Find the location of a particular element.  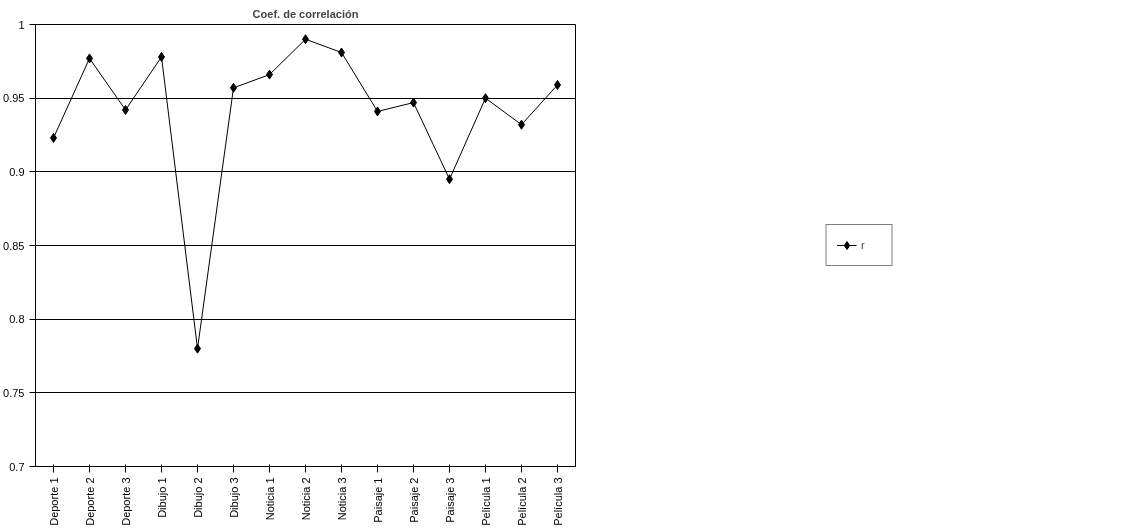

x-tick-label: Noticia 3 is located at coordinates (341, 499).